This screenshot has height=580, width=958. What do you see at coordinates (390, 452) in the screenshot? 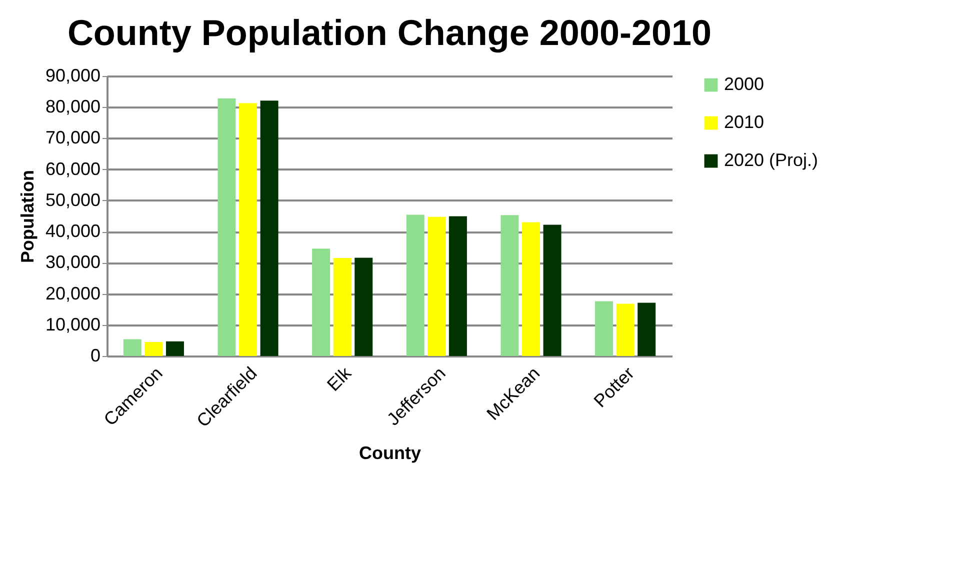
I see `x-axis-title: County` at bounding box center [390, 452].